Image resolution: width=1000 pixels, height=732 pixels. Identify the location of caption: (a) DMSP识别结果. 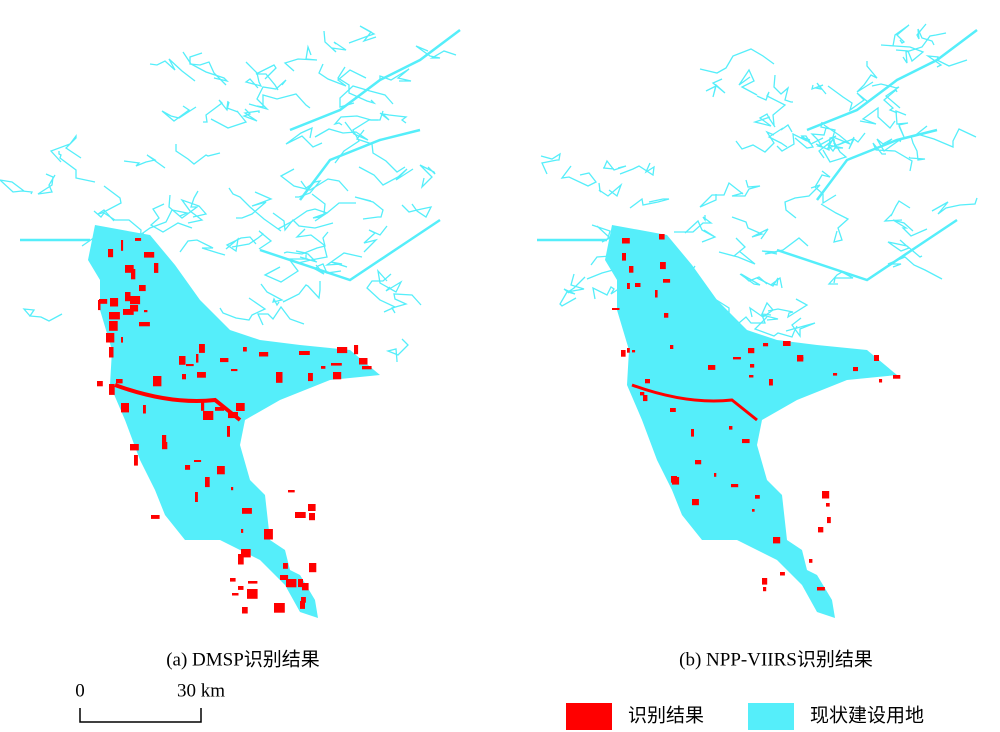
(243, 659).